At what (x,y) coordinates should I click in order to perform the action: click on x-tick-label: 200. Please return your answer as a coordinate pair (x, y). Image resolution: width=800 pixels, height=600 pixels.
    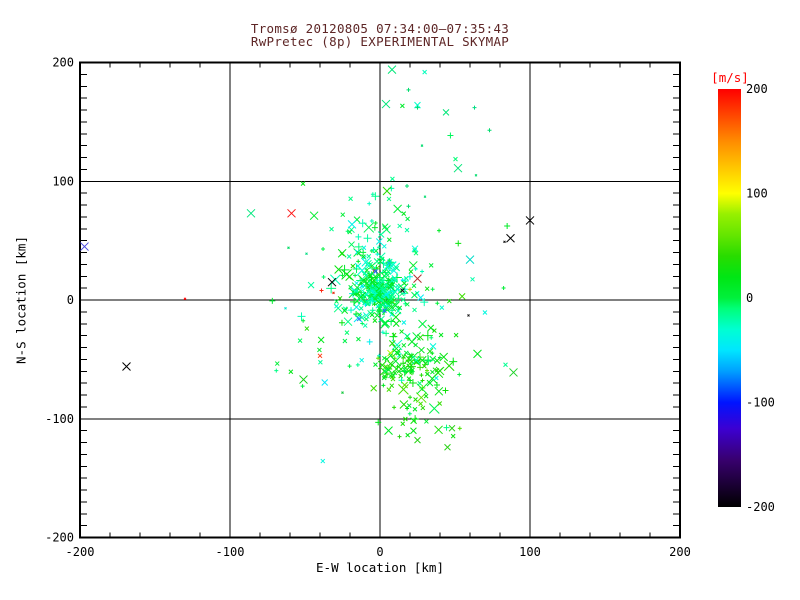
    Looking at the image, I should click on (680, 552).